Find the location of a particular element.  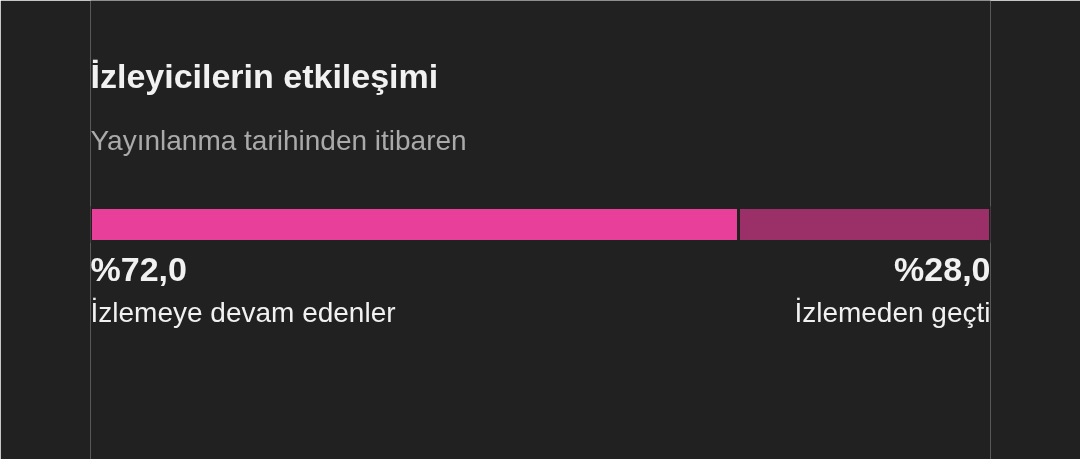

chart-title: İzleyicilerin etkileşimi is located at coordinates (264, 75).